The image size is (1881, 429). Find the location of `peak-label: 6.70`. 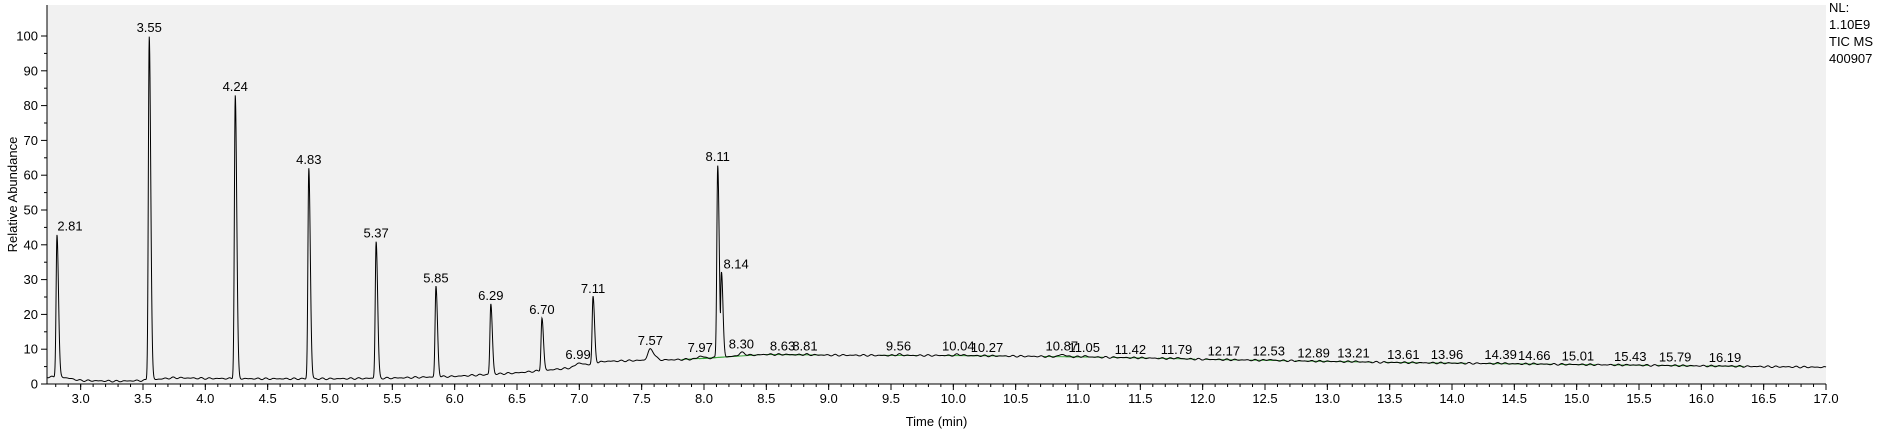

peak-label: 6.70 is located at coordinates (541, 309).